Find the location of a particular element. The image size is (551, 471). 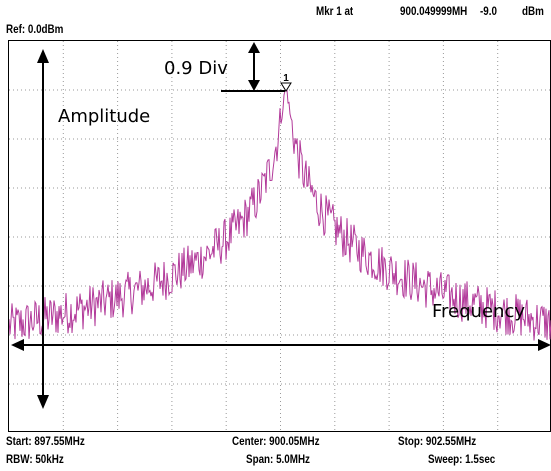

frequency-span: Span: 5.0MHz is located at coordinates (278, 459).